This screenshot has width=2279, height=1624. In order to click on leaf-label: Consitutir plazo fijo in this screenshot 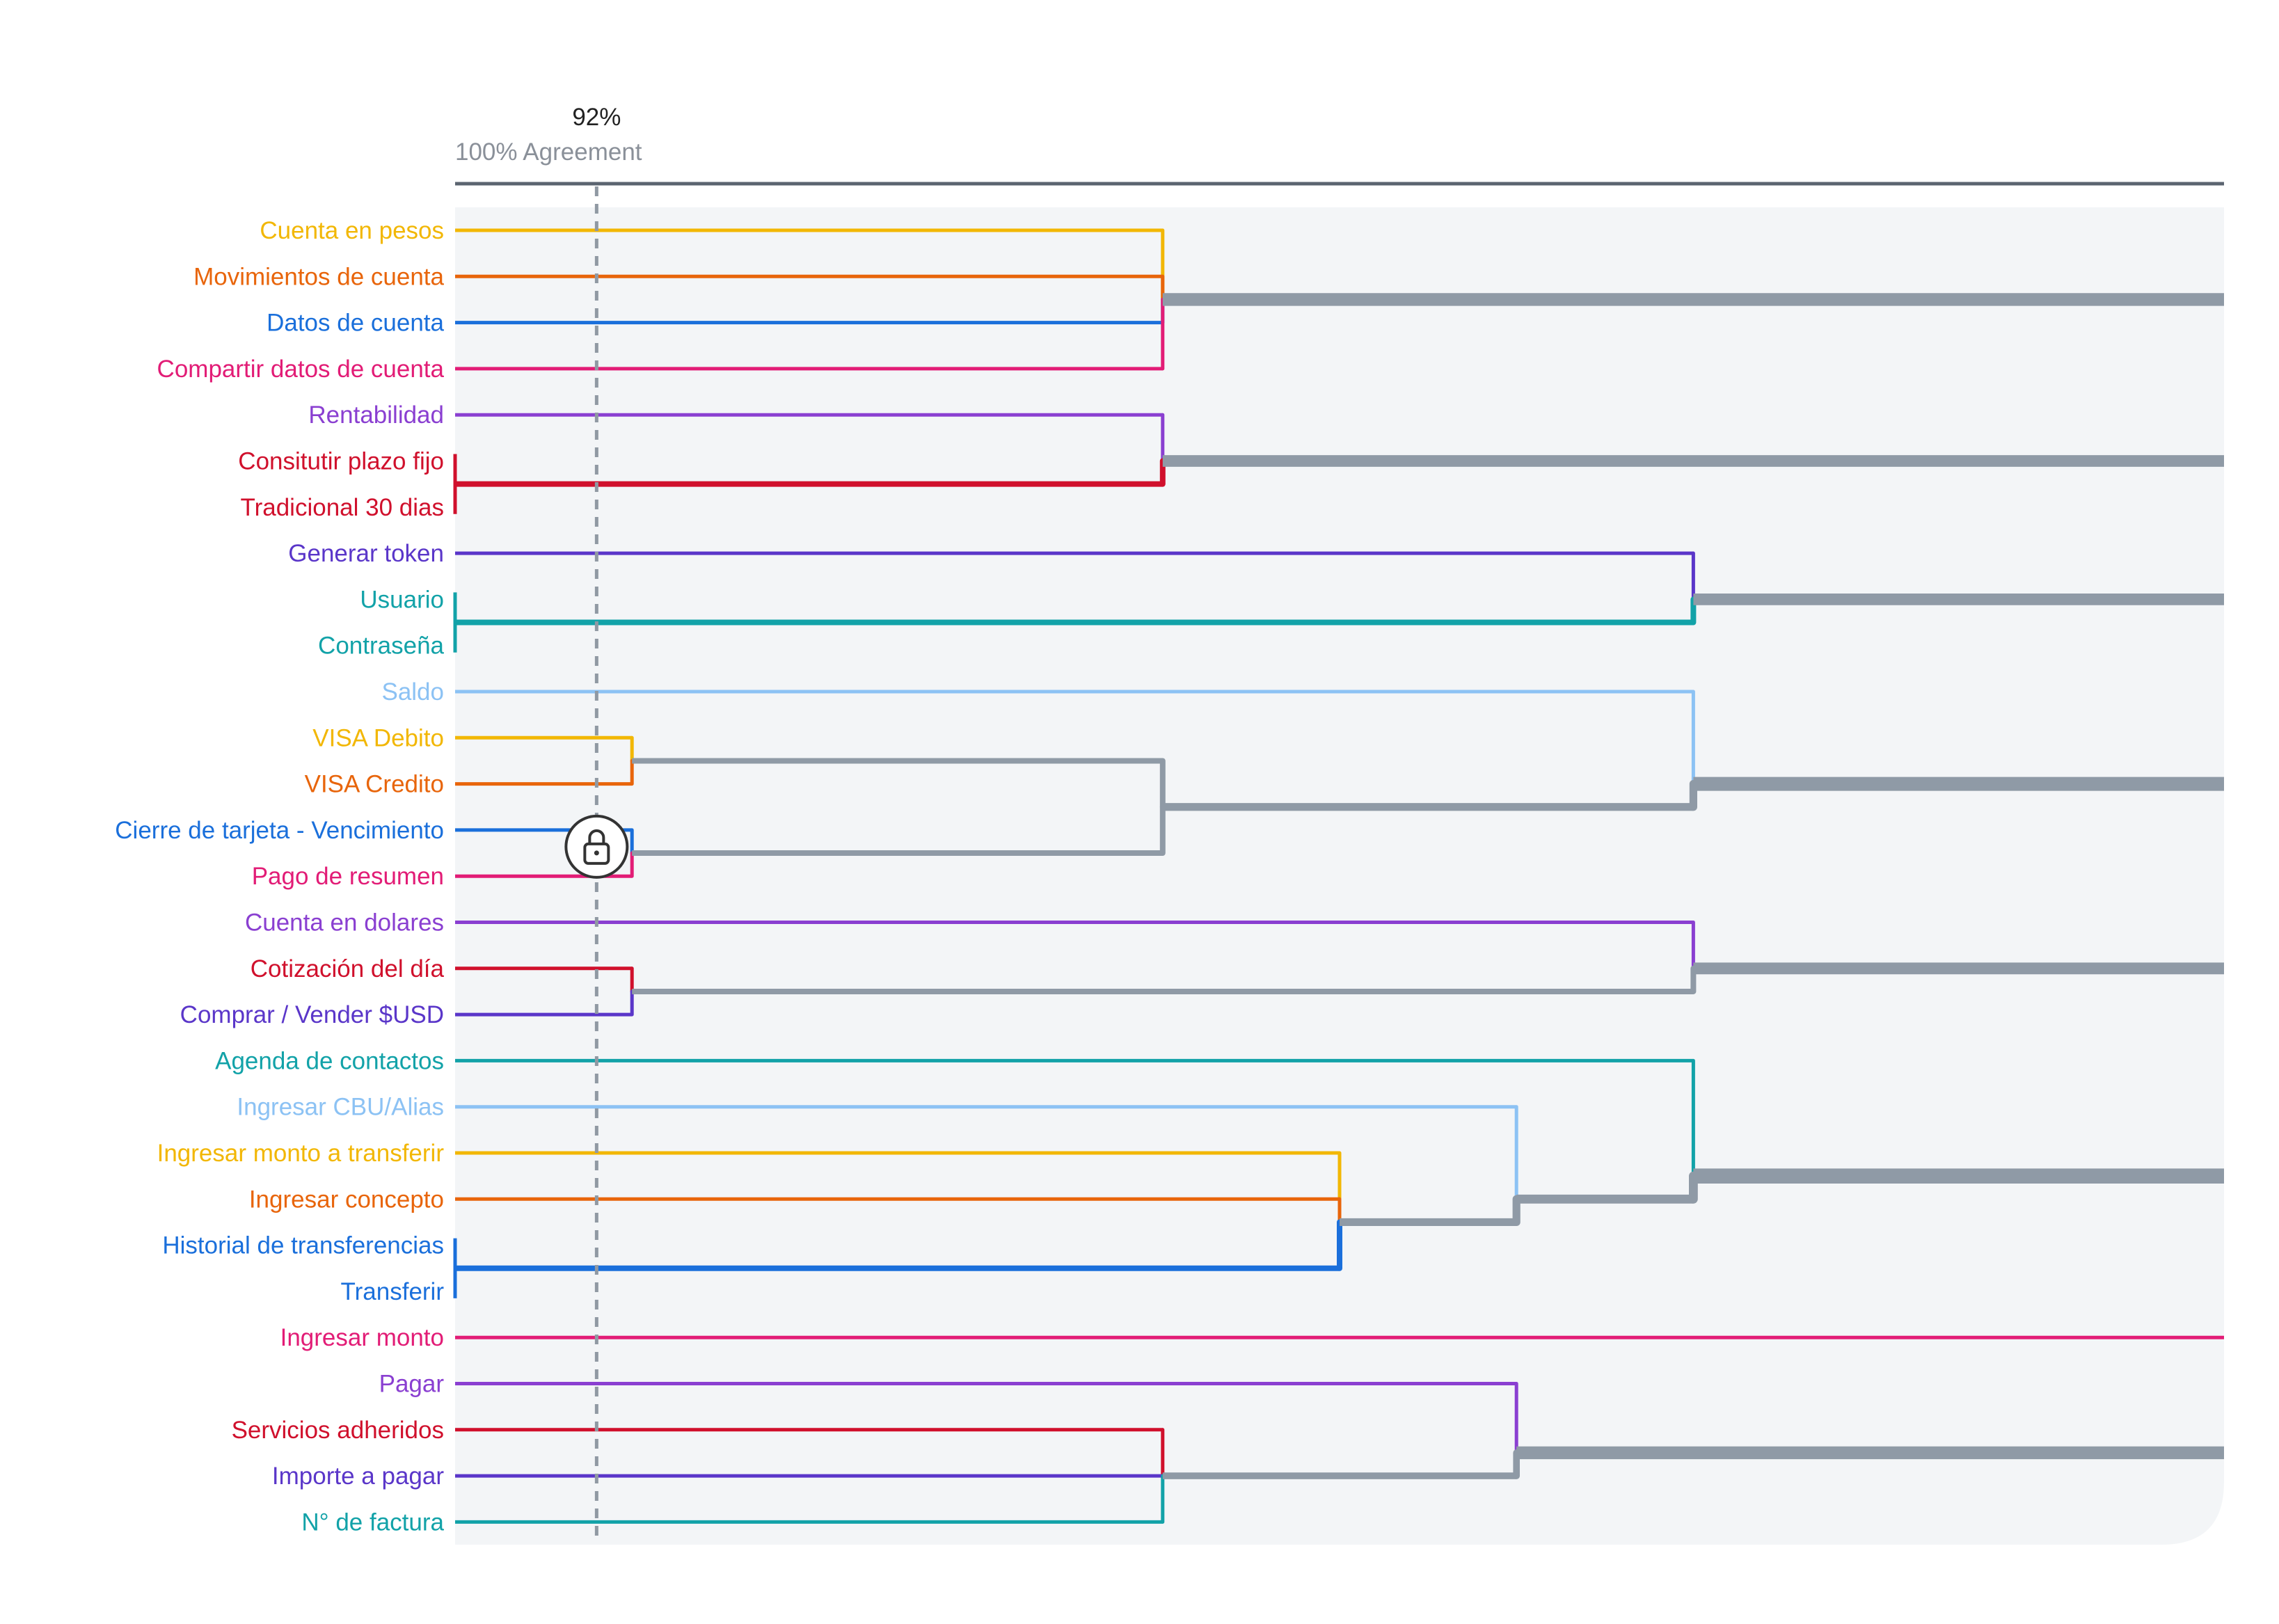, I will do `click(341, 461)`.